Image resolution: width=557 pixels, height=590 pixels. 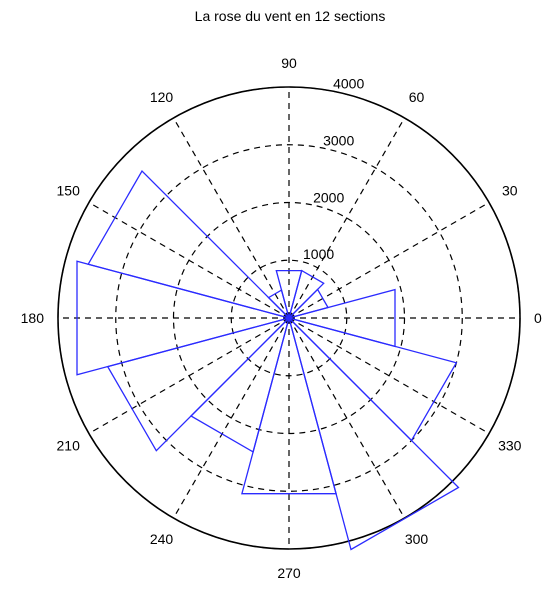 What do you see at coordinates (338, 140) in the screenshot?
I see `radial-tick-label-3000: 3000` at bounding box center [338, 140].